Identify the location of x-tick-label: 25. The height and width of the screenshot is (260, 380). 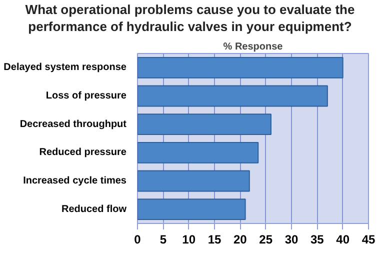
(266, 239).